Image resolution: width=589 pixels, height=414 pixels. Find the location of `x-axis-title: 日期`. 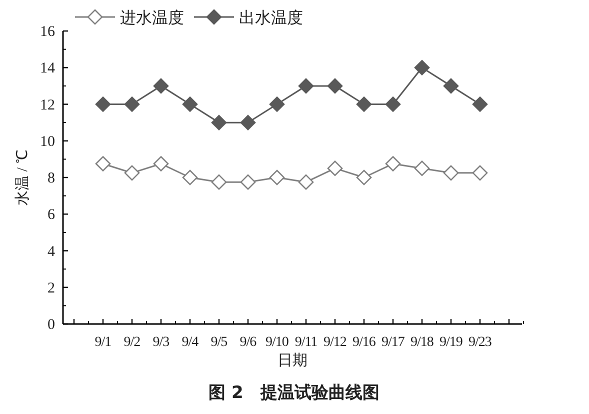

x-axis-title: 日期 is located at coordinates (293, 360).